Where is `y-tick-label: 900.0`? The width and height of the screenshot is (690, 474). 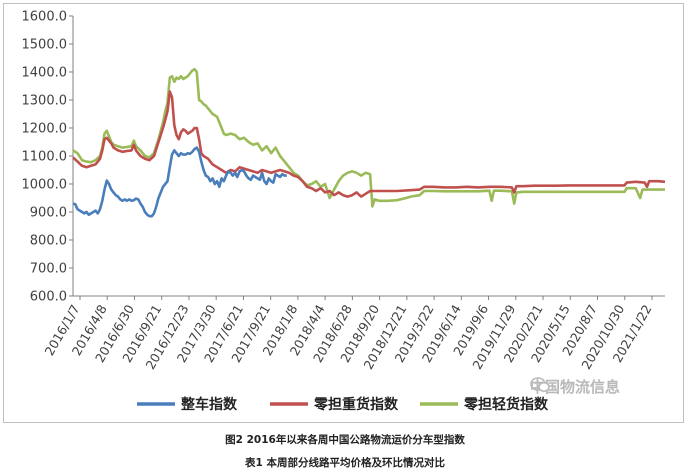
y-tick-label: 900.0 is located at coordinates (48, 213).